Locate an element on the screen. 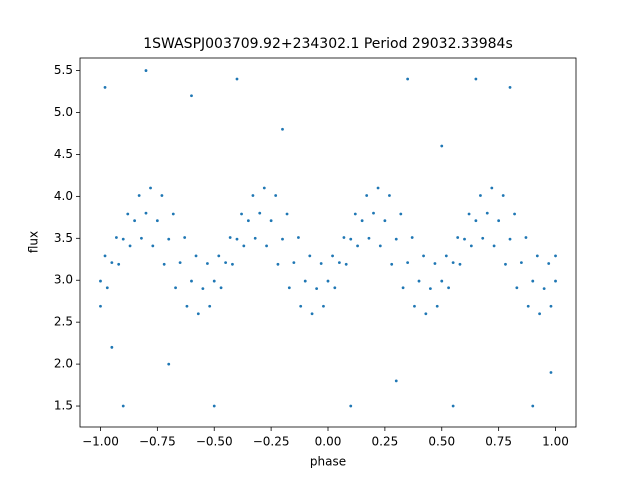  y-tick-label: 5.0 is located at coordinates (63, 112).